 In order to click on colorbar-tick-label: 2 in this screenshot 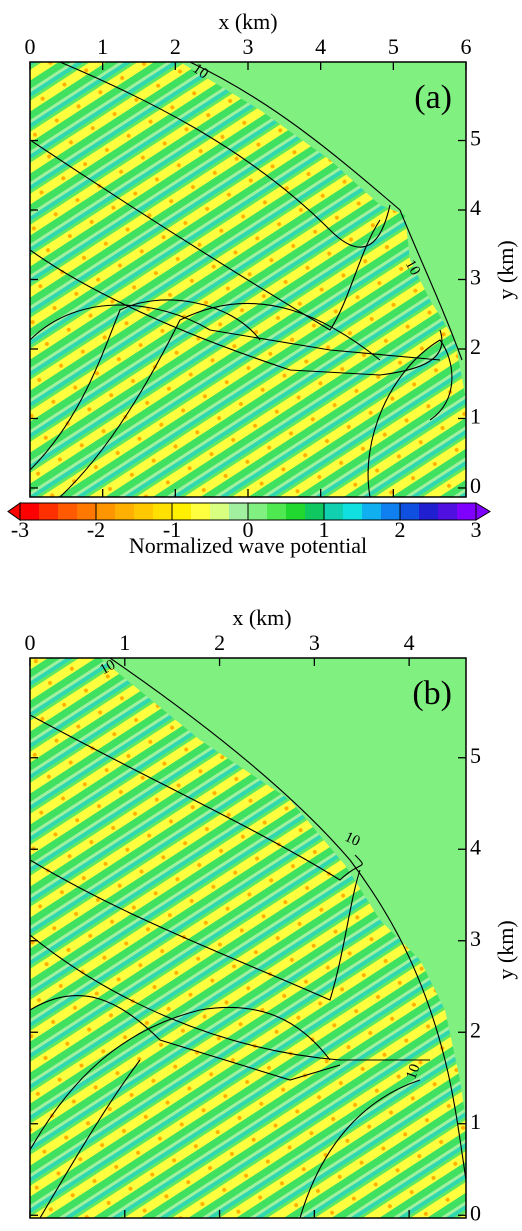, I will do `click(400, 529)`.